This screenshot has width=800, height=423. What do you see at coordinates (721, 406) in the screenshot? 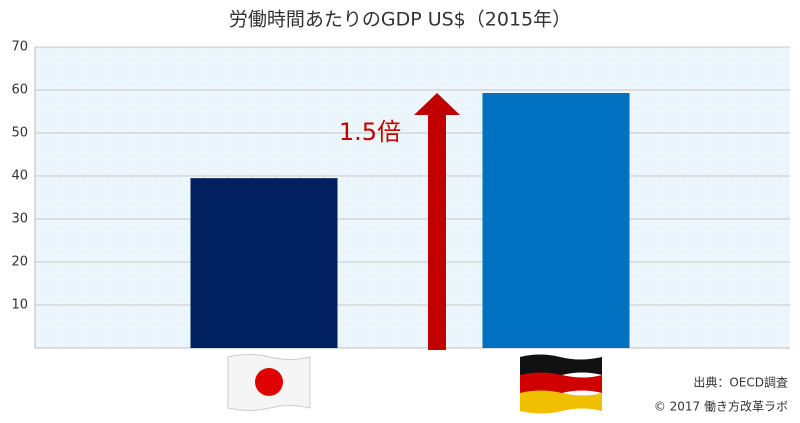
I see `copyright: © 2017 働き方改革ラボ` at bounding box center [721, 406].